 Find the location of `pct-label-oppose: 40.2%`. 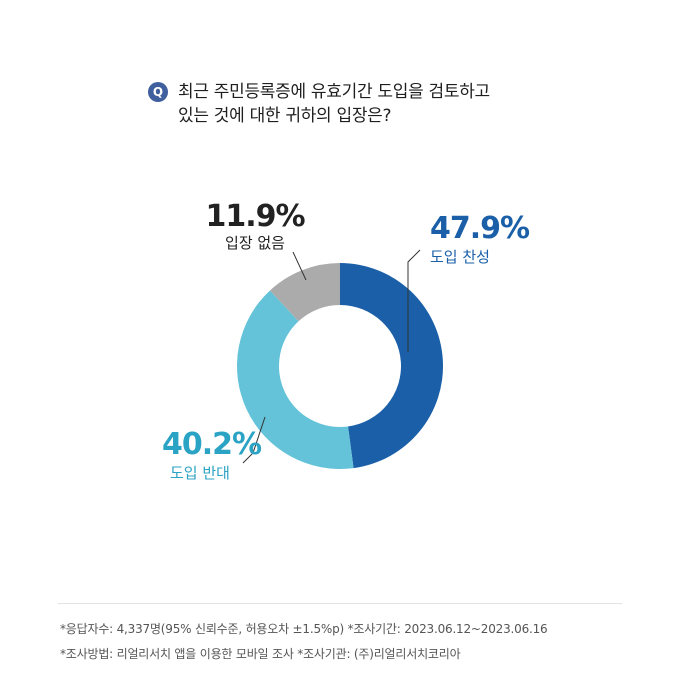

pct-label-oppose: 40.2% is located at coordinates (212, 444).